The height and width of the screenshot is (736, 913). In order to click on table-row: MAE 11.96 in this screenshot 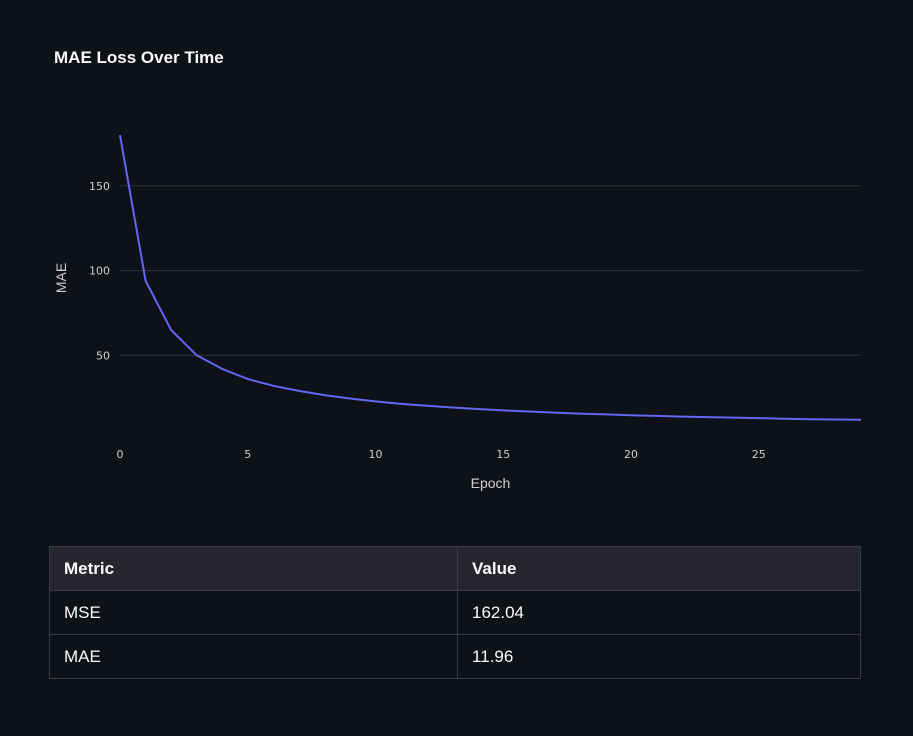, I will do `click(455, 656)`.